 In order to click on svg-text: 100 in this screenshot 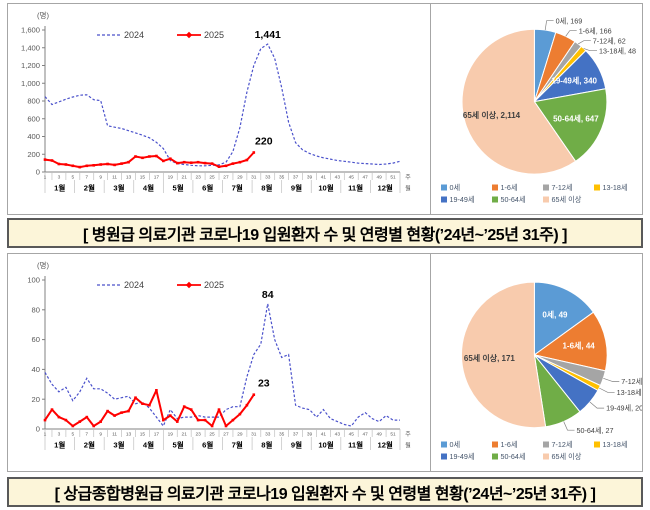, I will do `click(33, 280)`.